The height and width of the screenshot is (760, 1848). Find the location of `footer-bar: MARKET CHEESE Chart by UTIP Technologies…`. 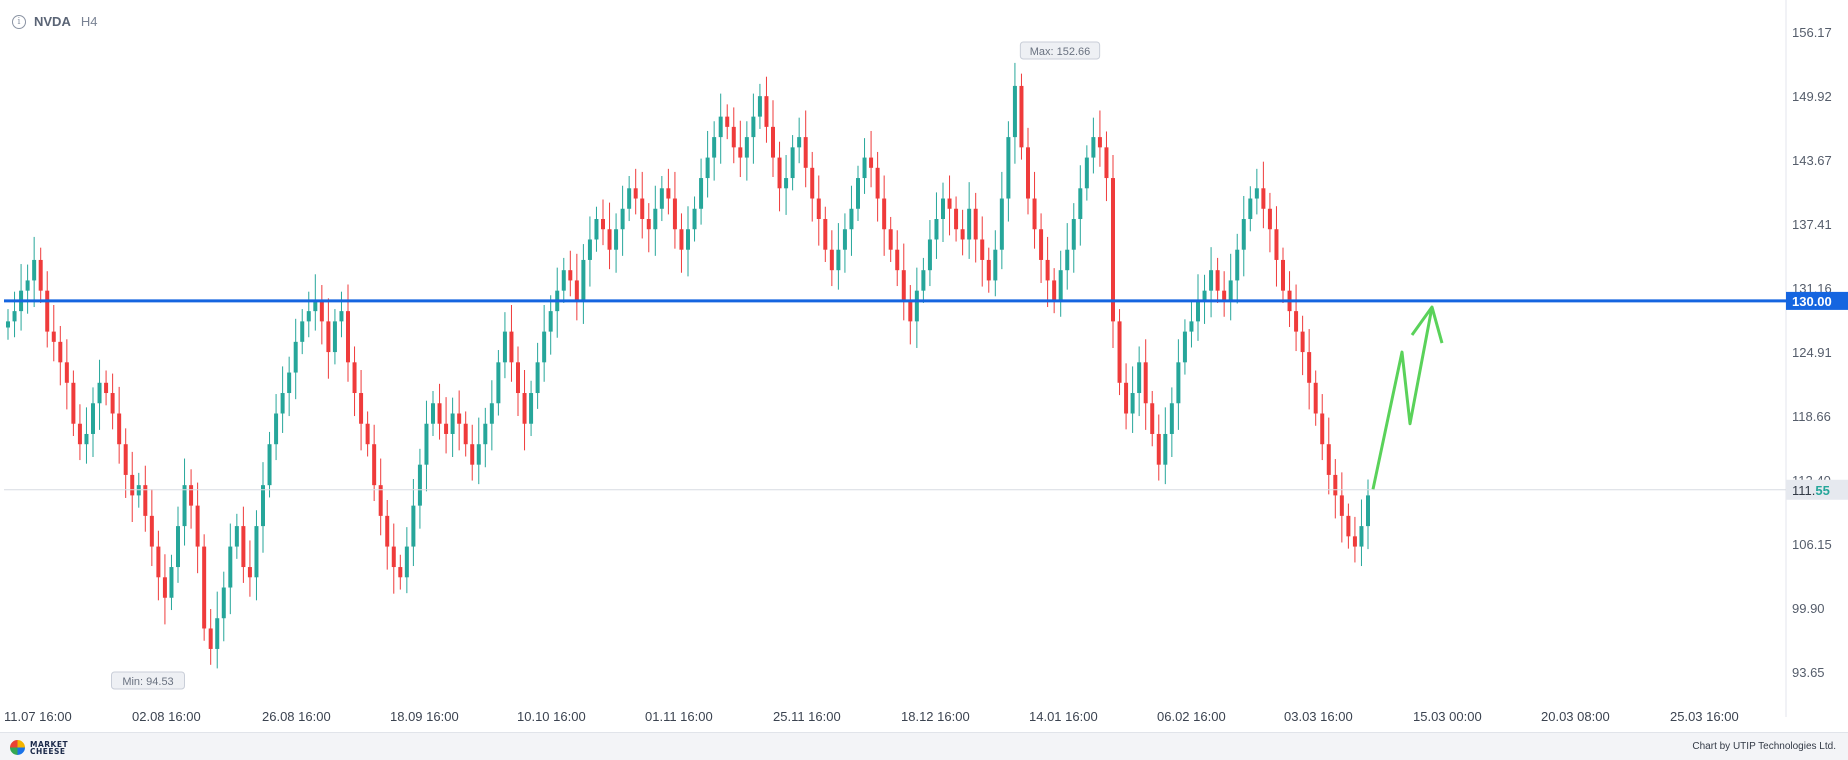

footer-bar: MARKET CHEESE Chart by UTIP Technologies… is located at coordinates (924, 746).